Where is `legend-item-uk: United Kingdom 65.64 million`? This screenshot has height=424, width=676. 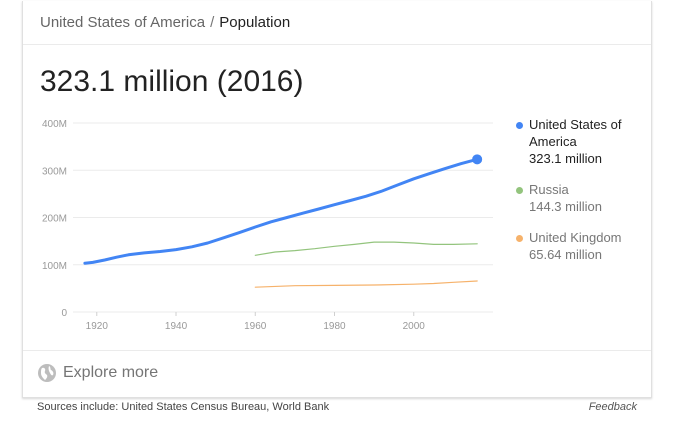
legend-item-uk: United Kingdom 65.64 million is located at coordinates (580, 246).